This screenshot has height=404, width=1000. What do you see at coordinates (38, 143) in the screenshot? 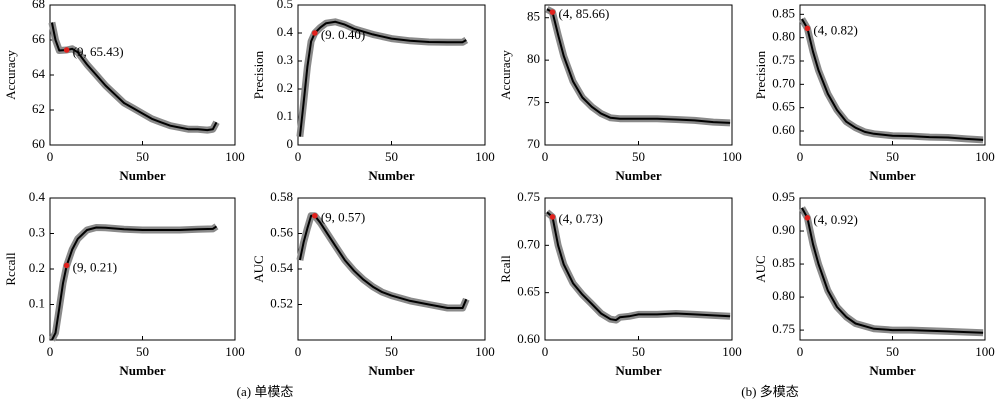
I see `y-tick-label: 60` at bounding box center [38, 143].